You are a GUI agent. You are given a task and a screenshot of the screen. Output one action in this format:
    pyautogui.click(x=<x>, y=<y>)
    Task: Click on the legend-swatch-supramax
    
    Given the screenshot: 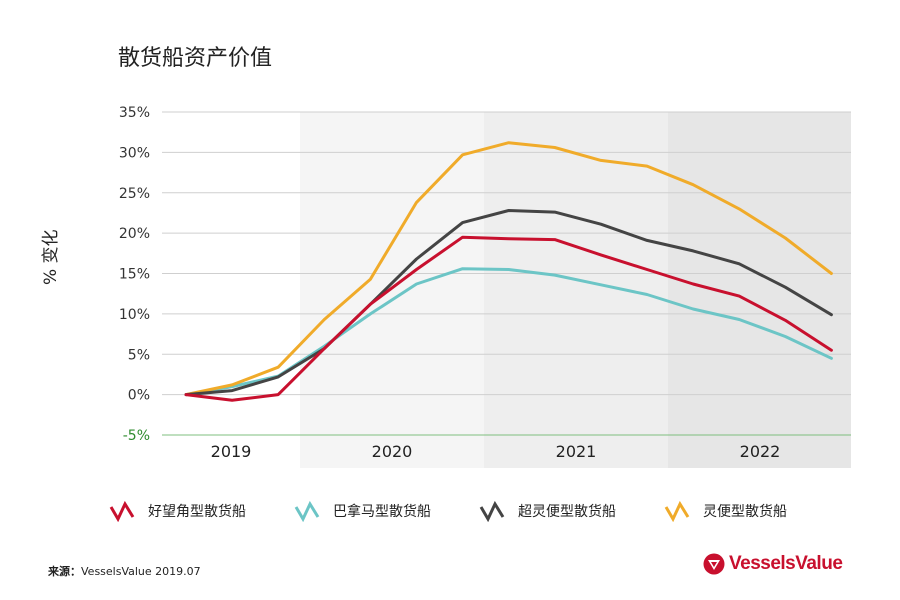 What is the action you would take?
    pyautogui.click(x=492, y=511)
    